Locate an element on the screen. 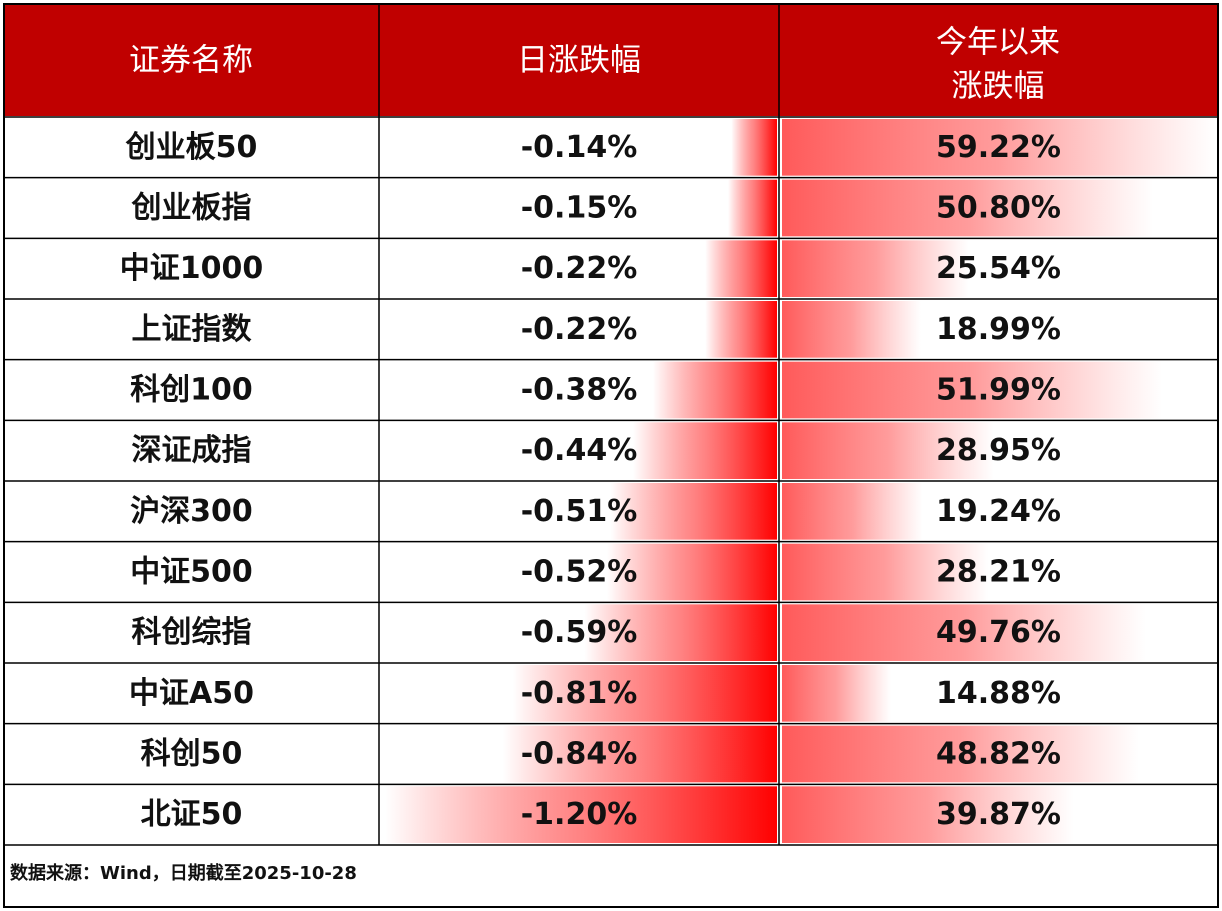 This screenshot has width=1222, height=911. daily-cell: -0.14% is located at coordinates (579, 147).